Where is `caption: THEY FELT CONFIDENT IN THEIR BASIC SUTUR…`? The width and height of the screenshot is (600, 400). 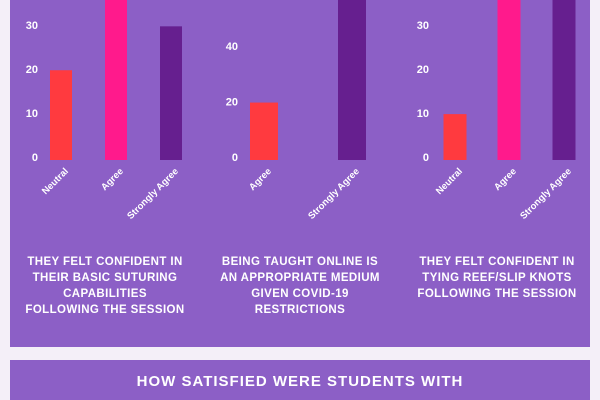 caption: THEY FELT CONFIDENT IN THEIR BASIC SUTUR… is located at coordinates (105, 286).